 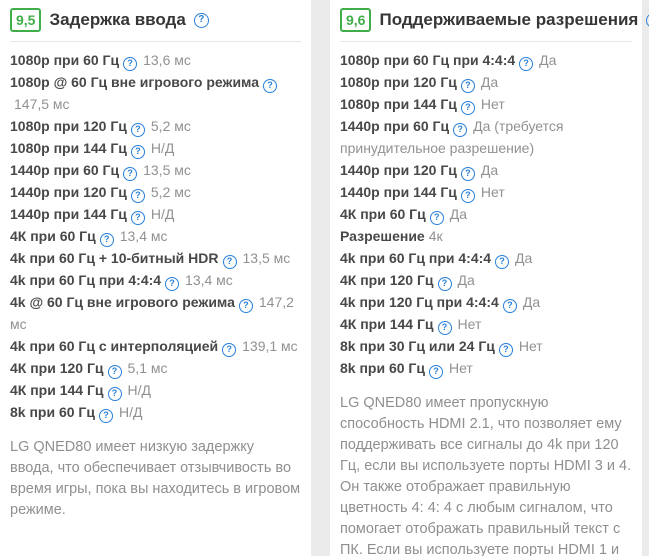 What do you see at coordinates (65, 60) in the screenshot?
I see `spec-label: 1080p при 60 Гц` at bounding box center [65, 60].